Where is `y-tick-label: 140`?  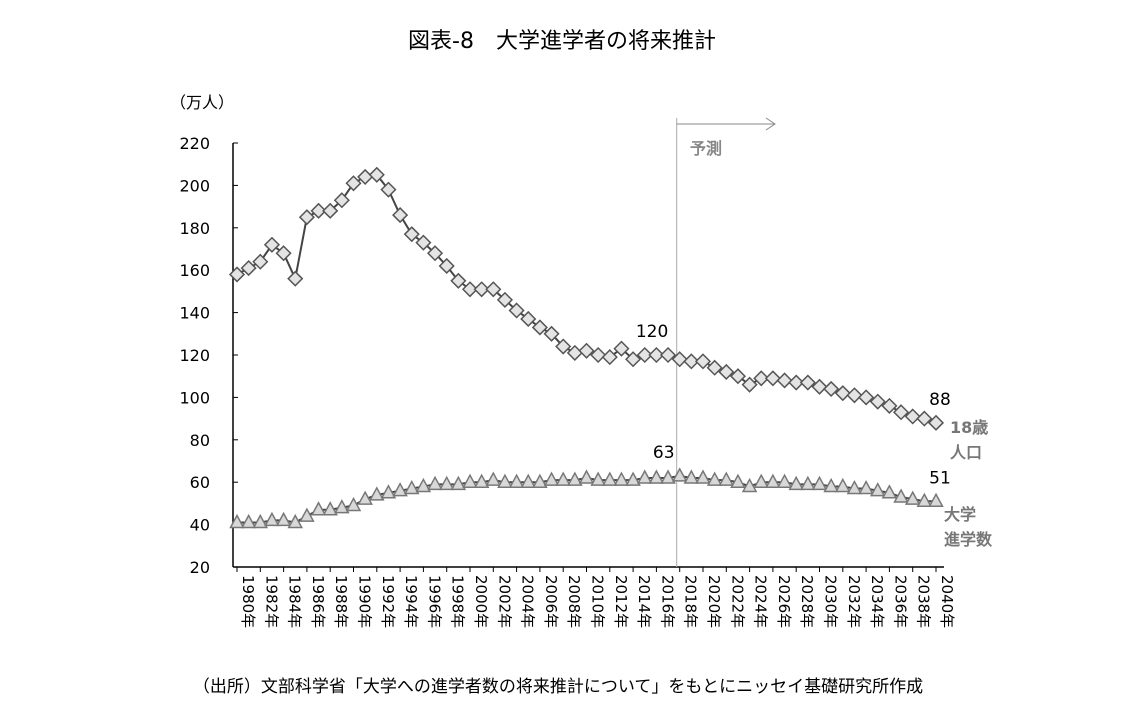
y-tick-label: 140 is located at coordinates (194, 313).